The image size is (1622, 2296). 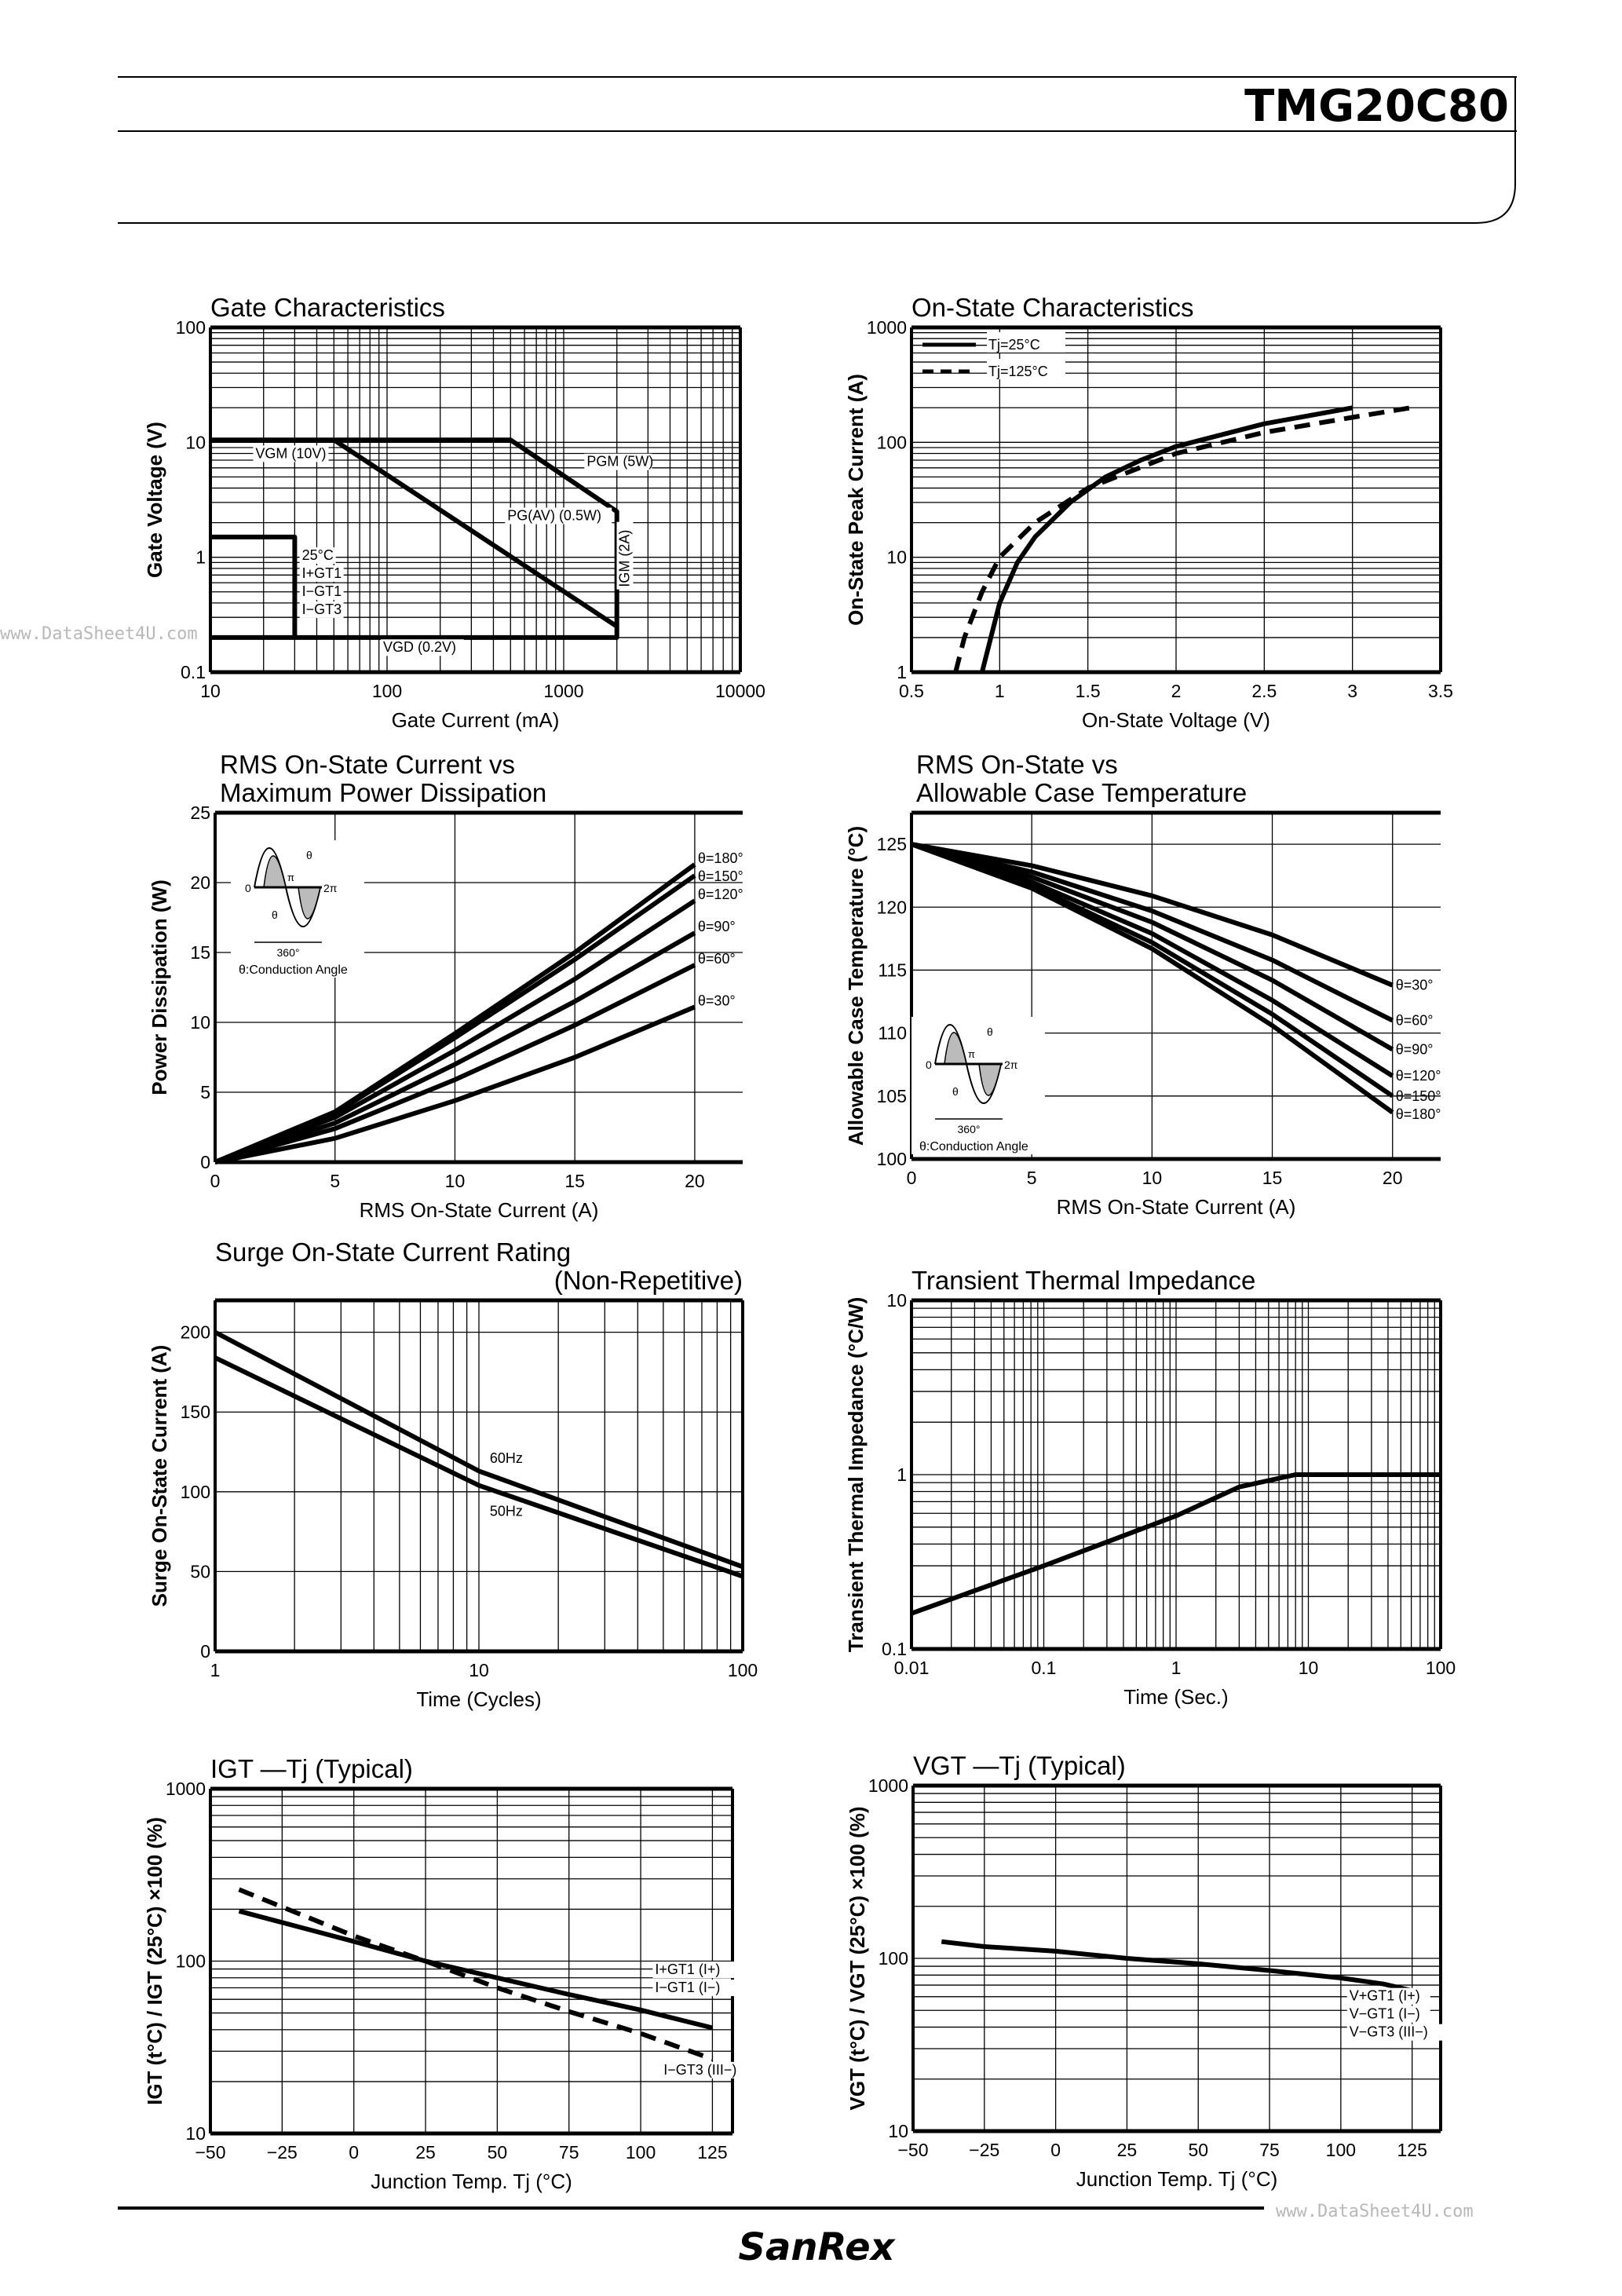 What do you see at coordinates (695, 1181) in the screenshot?
I see `x-tick-label: 20` at bounding box center [695, 1181].